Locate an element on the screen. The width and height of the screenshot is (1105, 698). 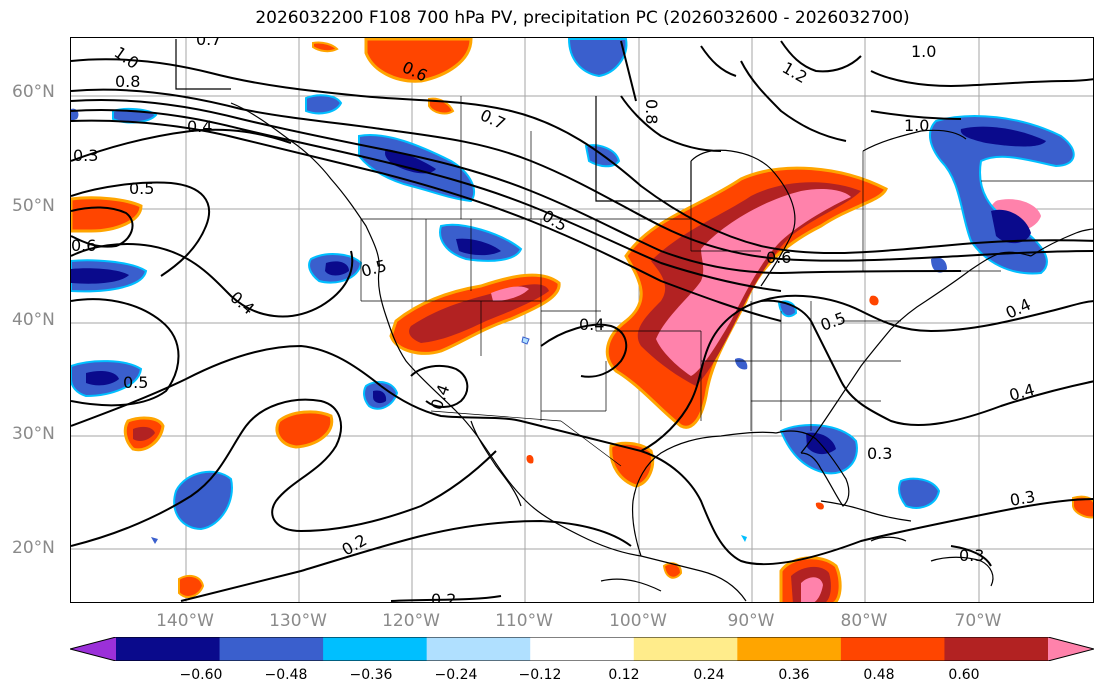
lat-label-30n: 30°N is located at coordinates (33, 434).